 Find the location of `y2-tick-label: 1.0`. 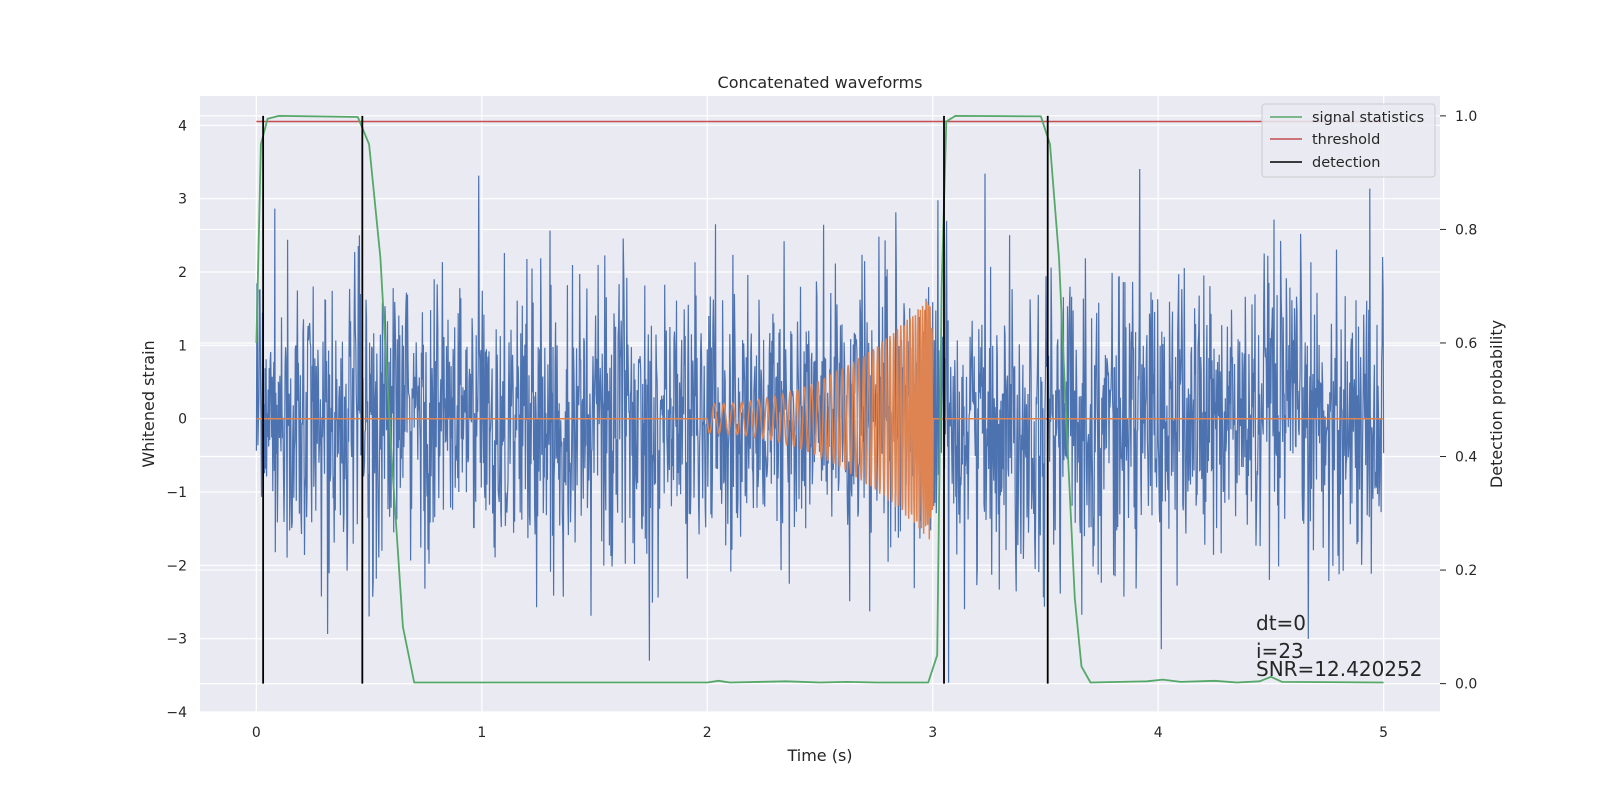

y2-tick-label: 1.0 is located at coordinates (1466, 117).